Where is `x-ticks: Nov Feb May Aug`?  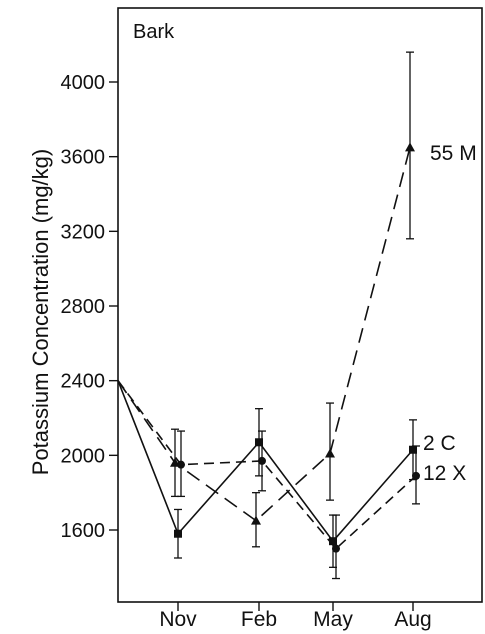 x-ticks: Nov Feb May Aug is located at coordinates (295, 616).